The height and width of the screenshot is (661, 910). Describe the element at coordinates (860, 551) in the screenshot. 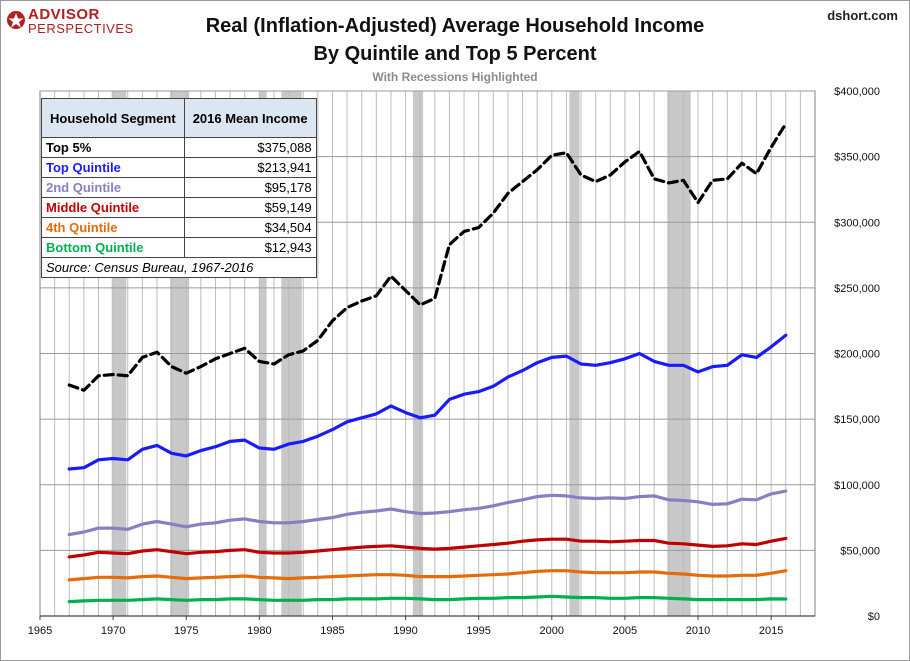

I see `y-tick-label: $50,000` at that location.